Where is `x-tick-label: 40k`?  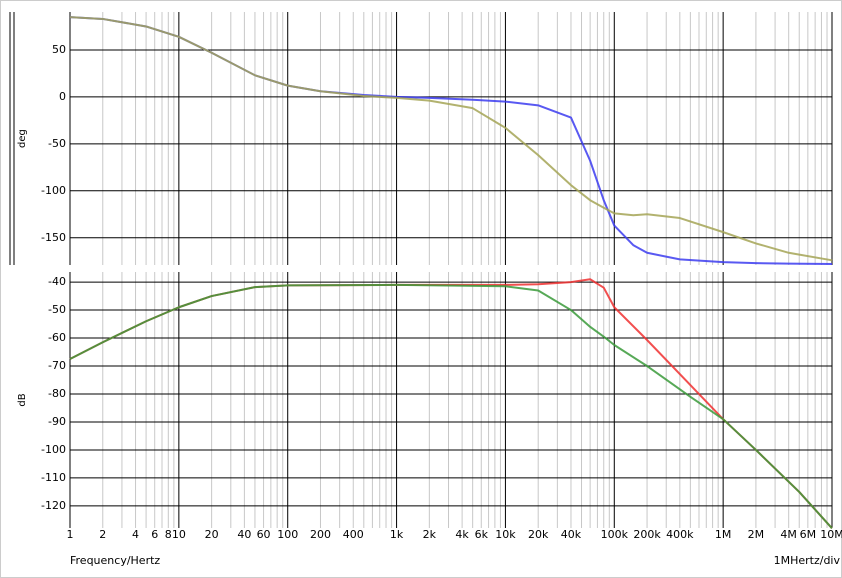 x-tick-label: 40k is located at coordinates (571, 534).